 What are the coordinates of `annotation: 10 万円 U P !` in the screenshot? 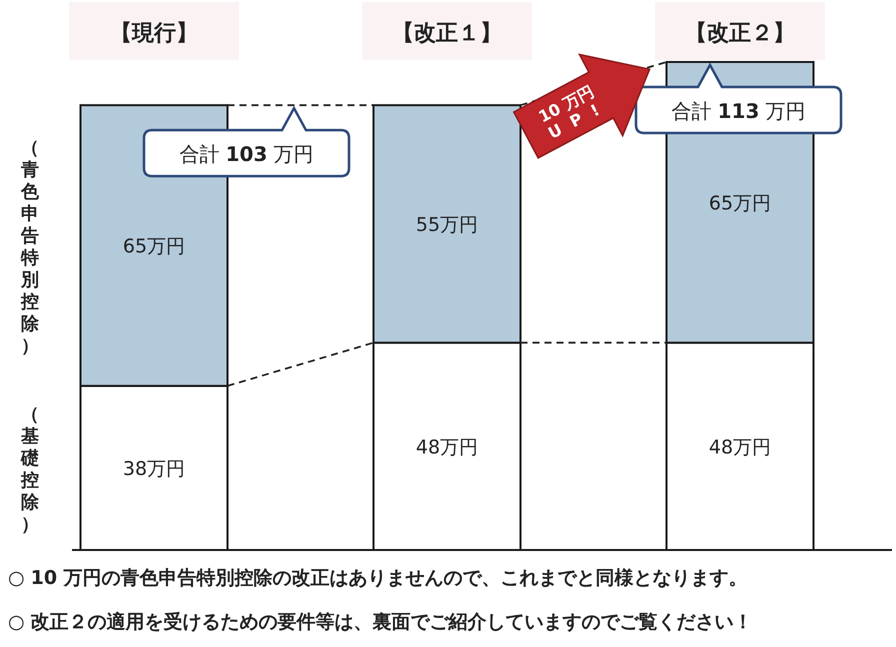 It's located at (570, 112).